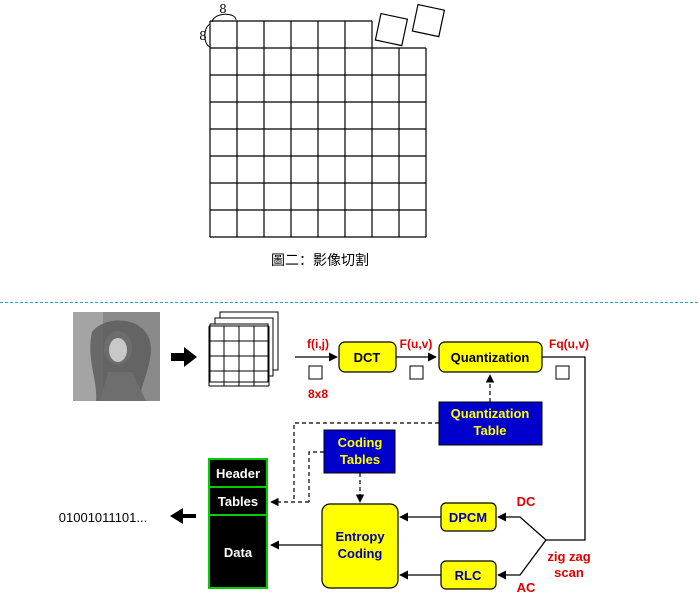  I want to click on stream-data: Data, so click(238, 552).